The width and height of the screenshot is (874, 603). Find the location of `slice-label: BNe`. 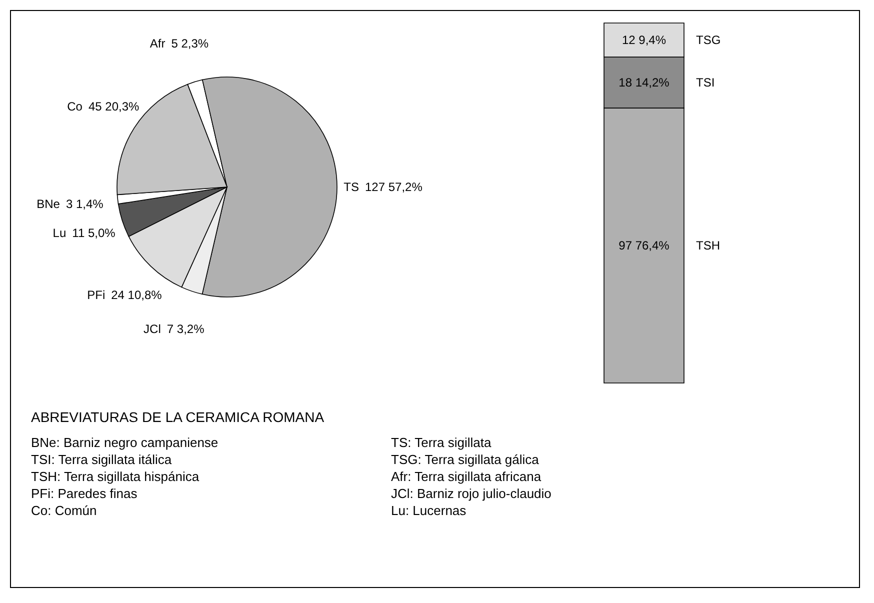

slice-label: BNe is located at coordinates (48, 203).